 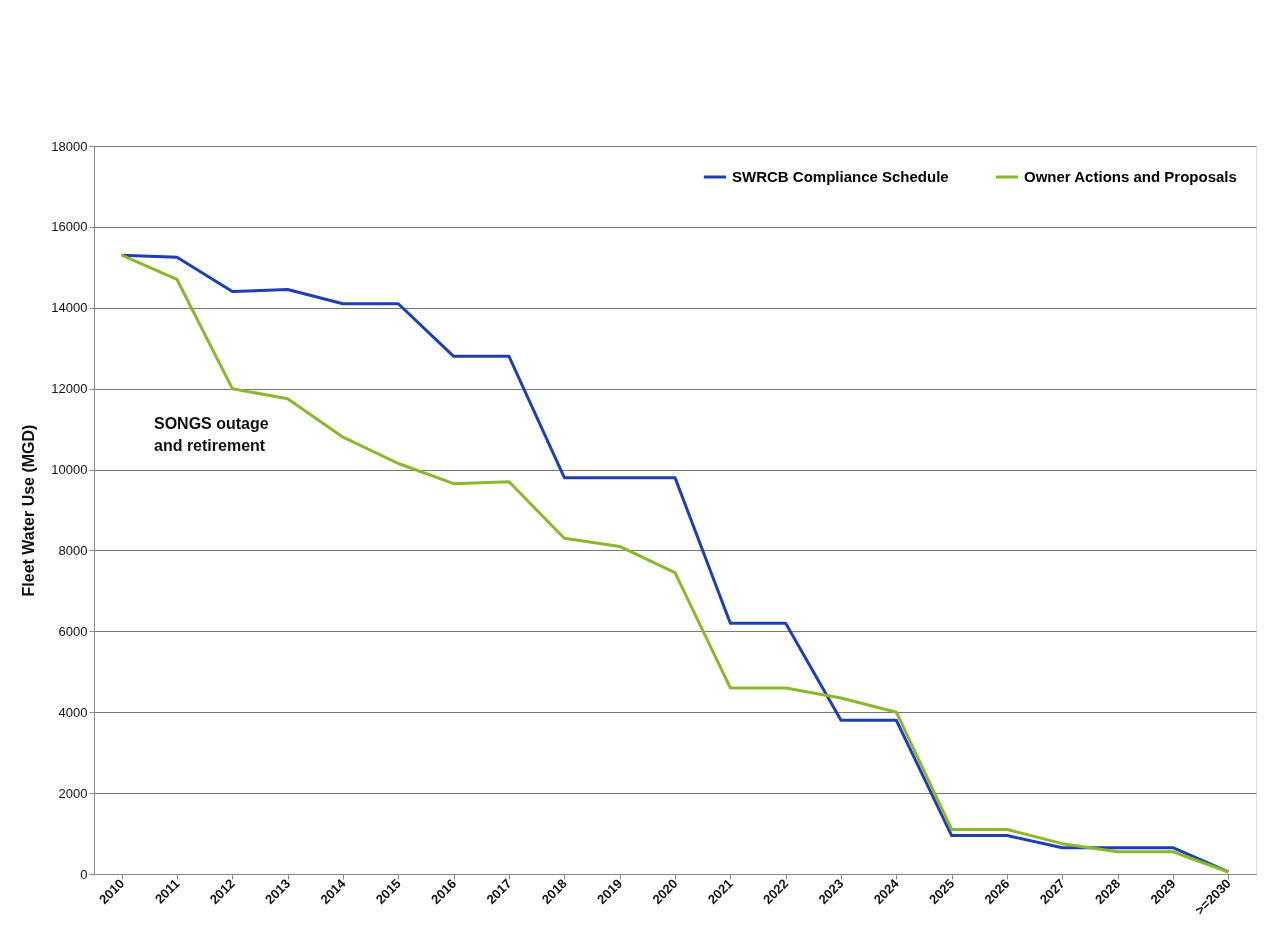 I want to click on y-tick-label: 10000, so click(x=69, y=470).